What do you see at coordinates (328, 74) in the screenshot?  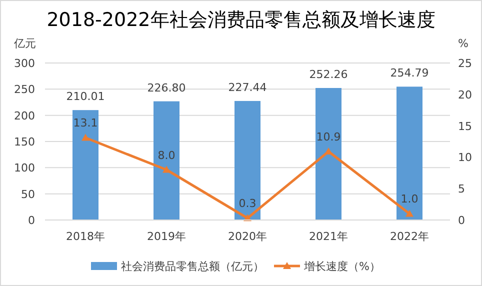 I see `data-label: 252.26` at bounding box center [328, 74].